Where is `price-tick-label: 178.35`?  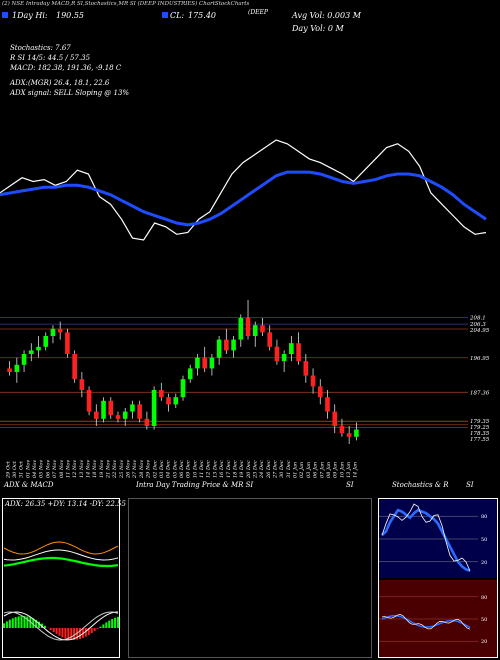
price-tick-label: 178.35 is located at coordinates (480, 434).